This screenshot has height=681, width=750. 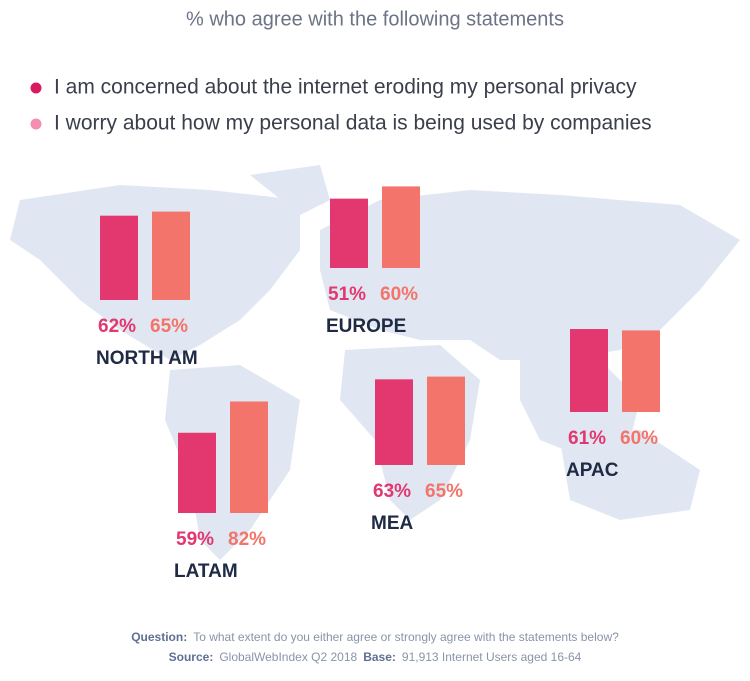 I want to click on footnote-label: Question:, so click(x=159, y=637).